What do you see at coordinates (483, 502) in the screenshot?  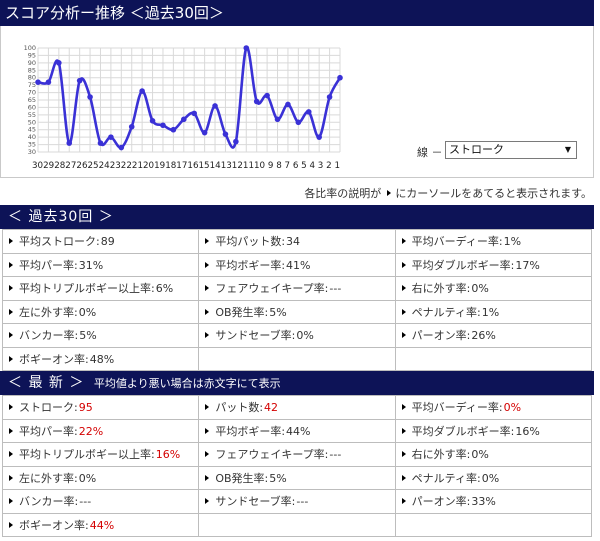 I see `stat-value: 33%` at bounding box center [483, 502].